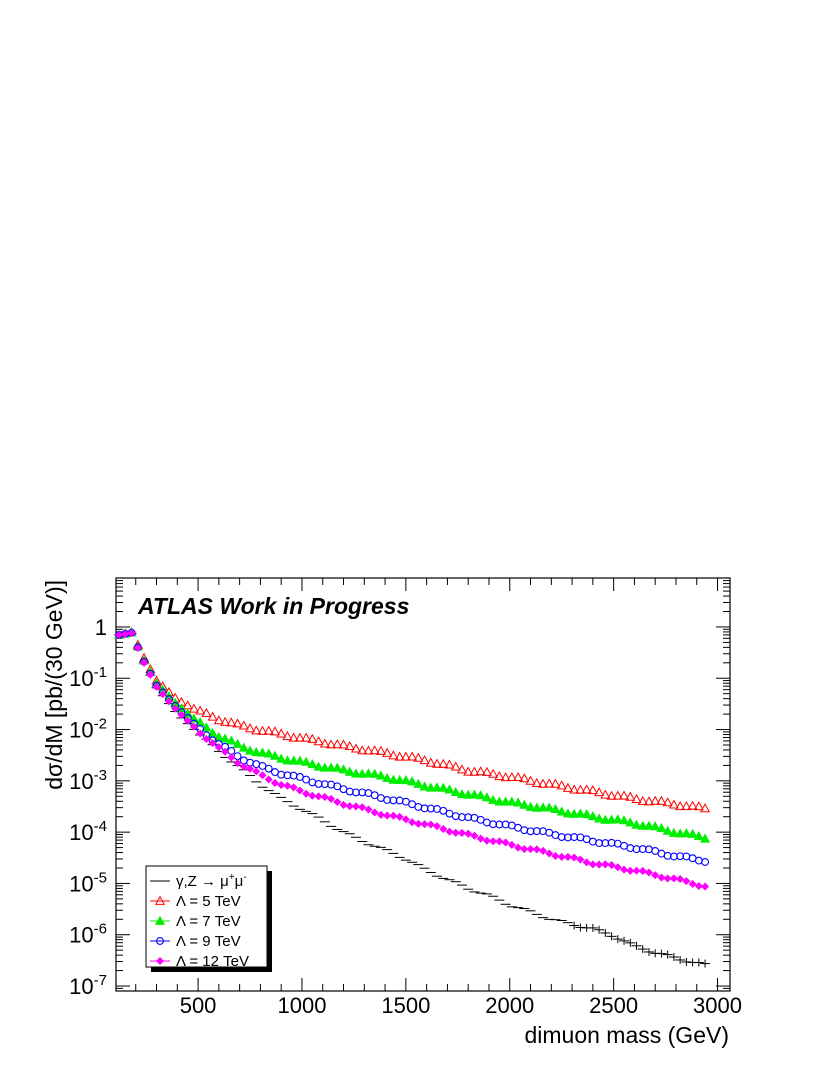 The image size is (830, 1075). What do you see at coordinates (301, 1005) in the screenshot?
I see `x-tick-label: 1000` at bounding box center [301, 1005].